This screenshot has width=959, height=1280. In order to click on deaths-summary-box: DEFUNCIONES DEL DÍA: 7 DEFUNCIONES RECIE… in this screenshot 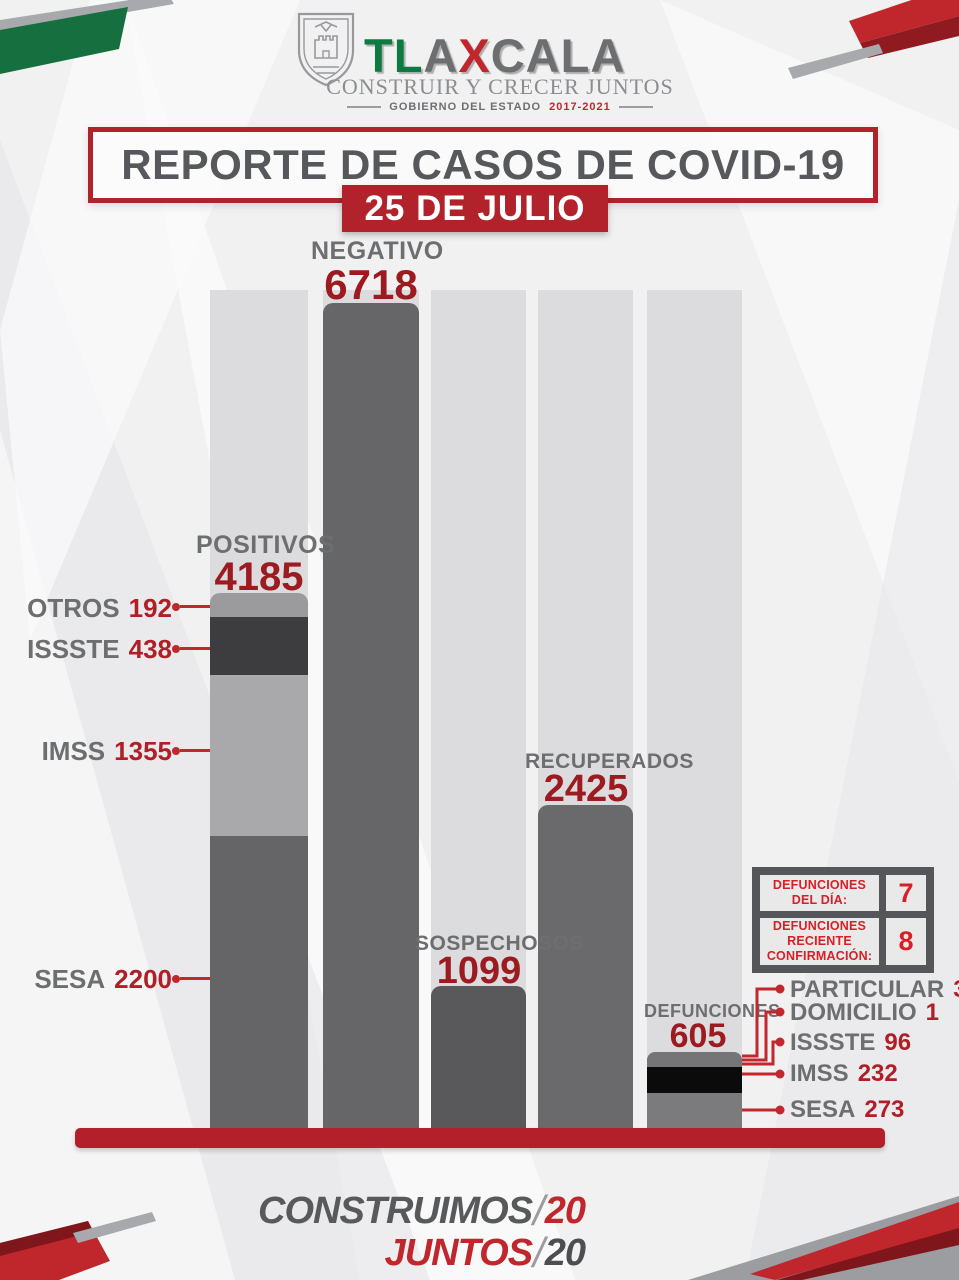, I will do `click(843, 920)`.